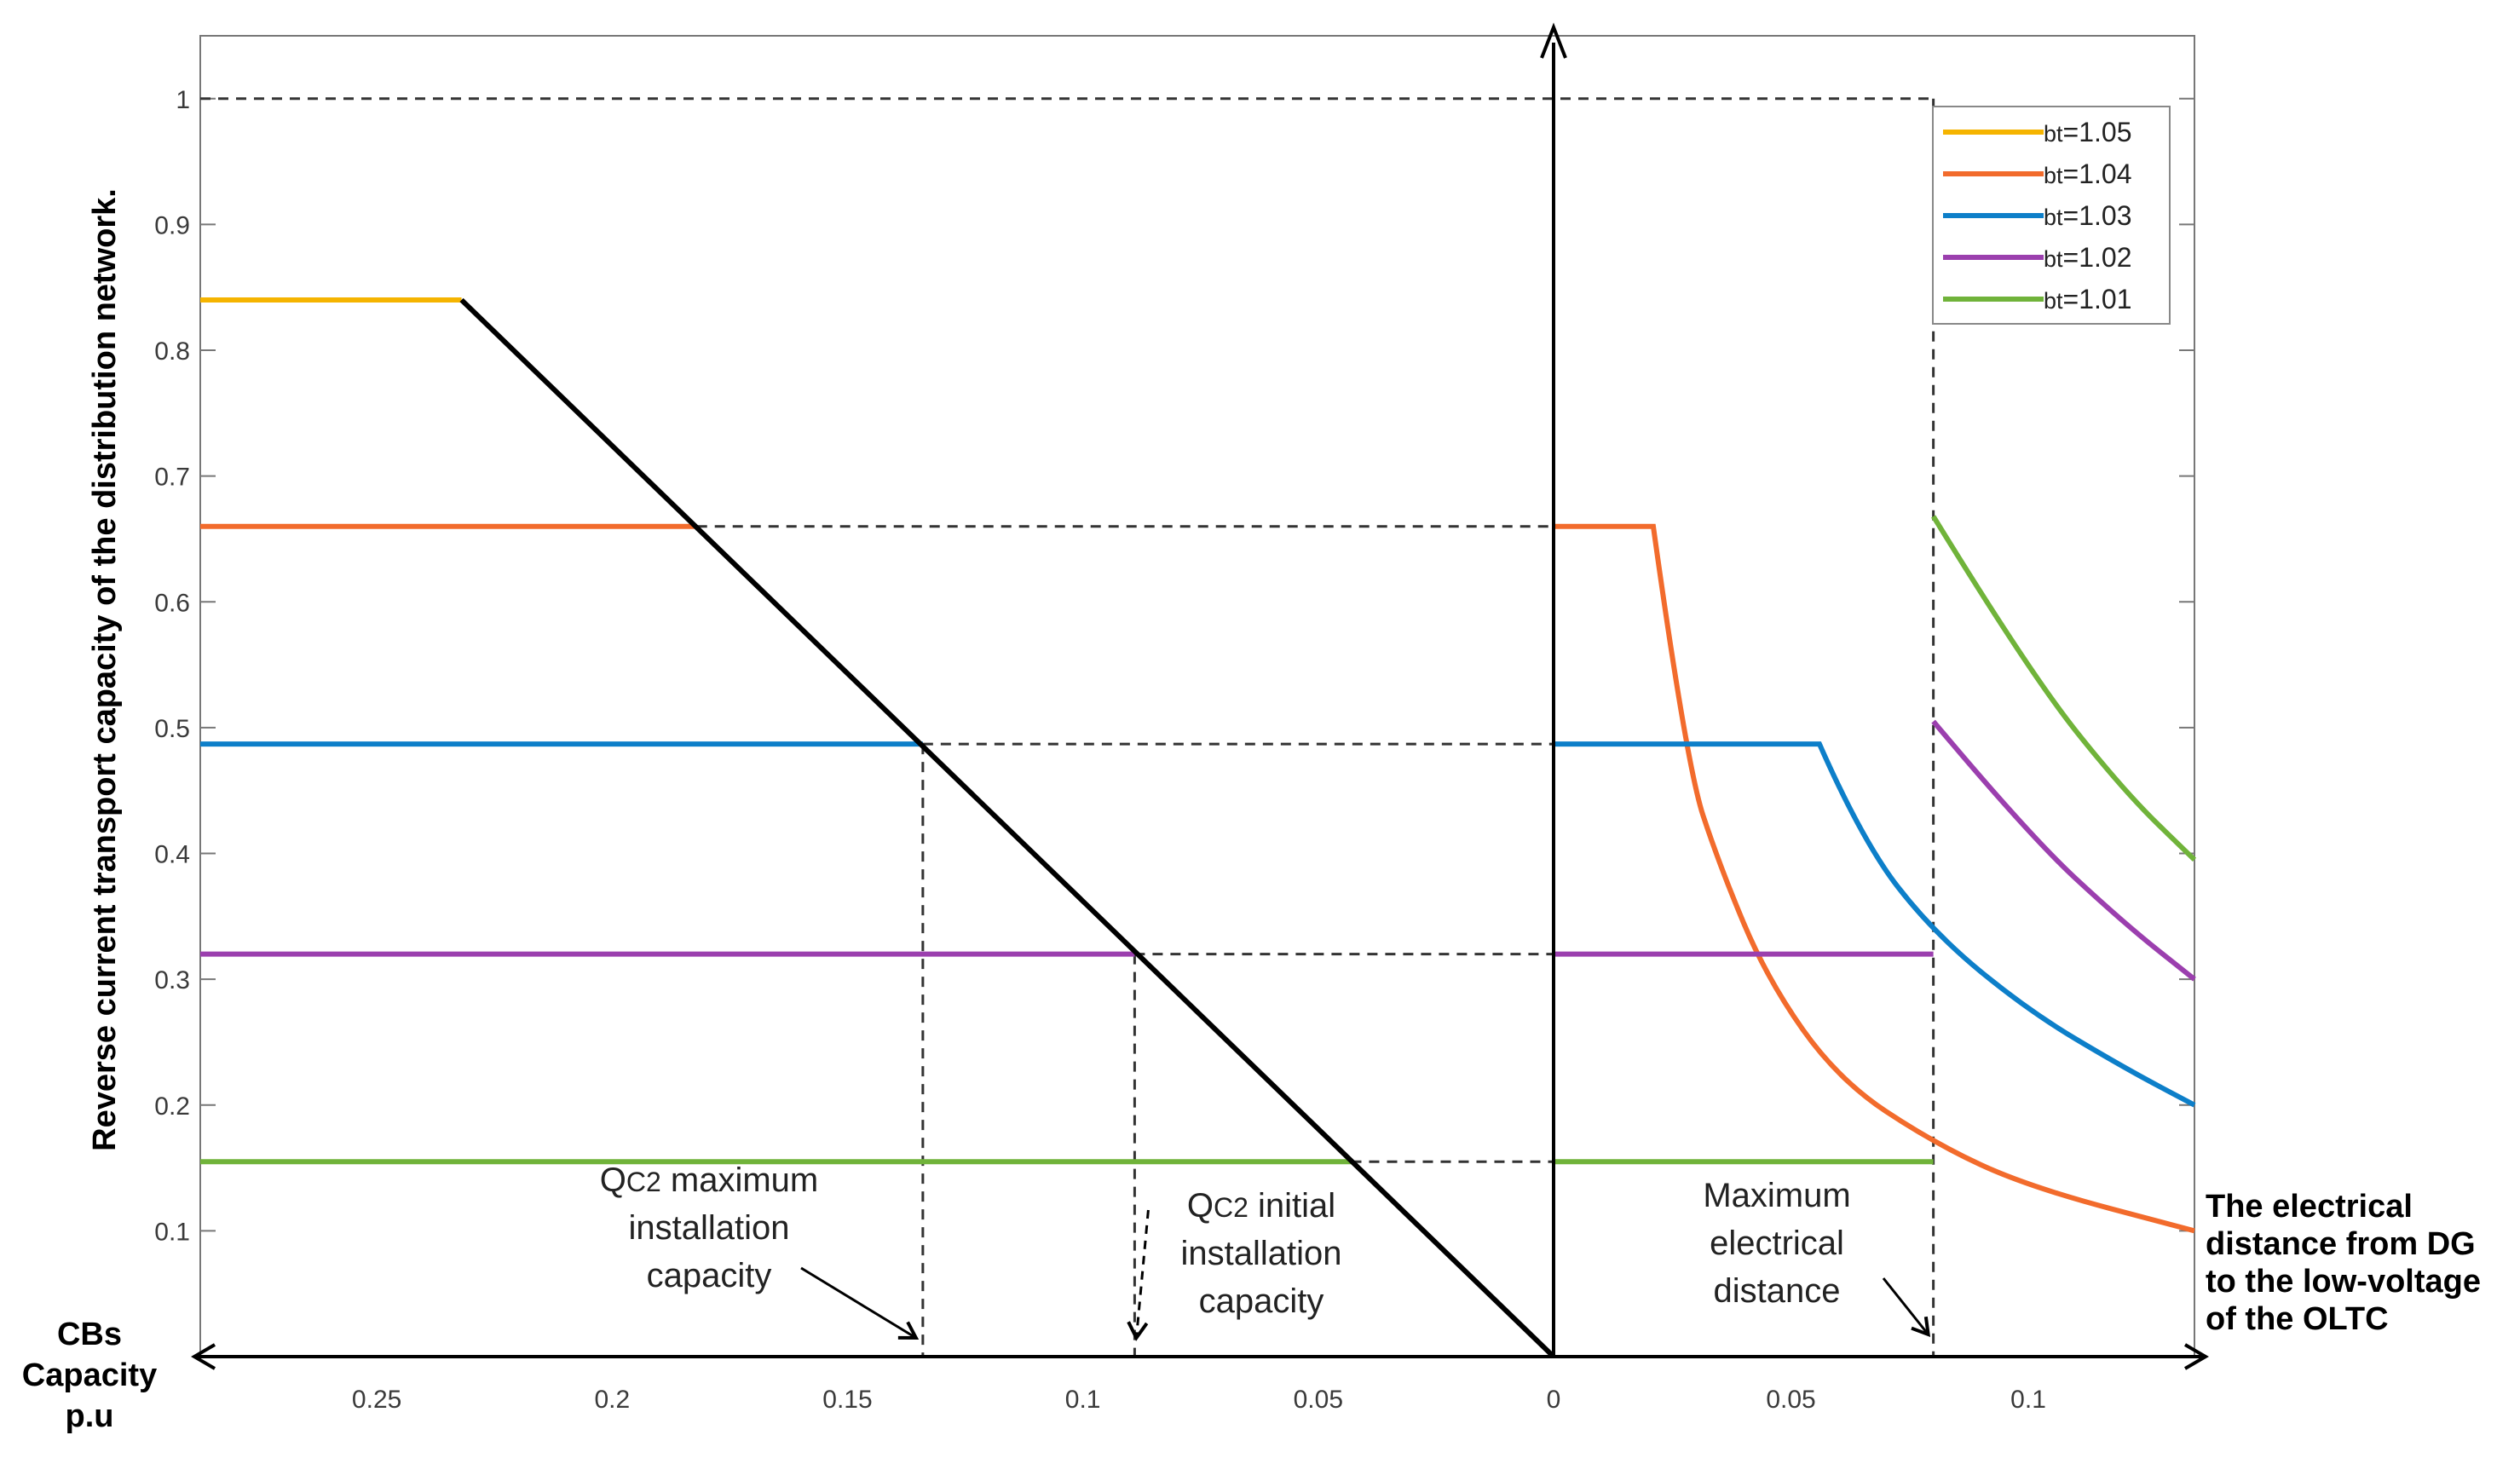 The image size is (2520, 1464). I want to click on x-tick-label-left: 0.05, so click(1319, 1400).